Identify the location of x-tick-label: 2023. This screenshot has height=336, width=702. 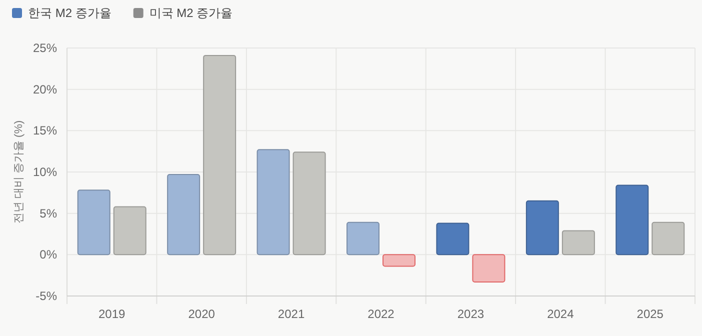
(470, 314).